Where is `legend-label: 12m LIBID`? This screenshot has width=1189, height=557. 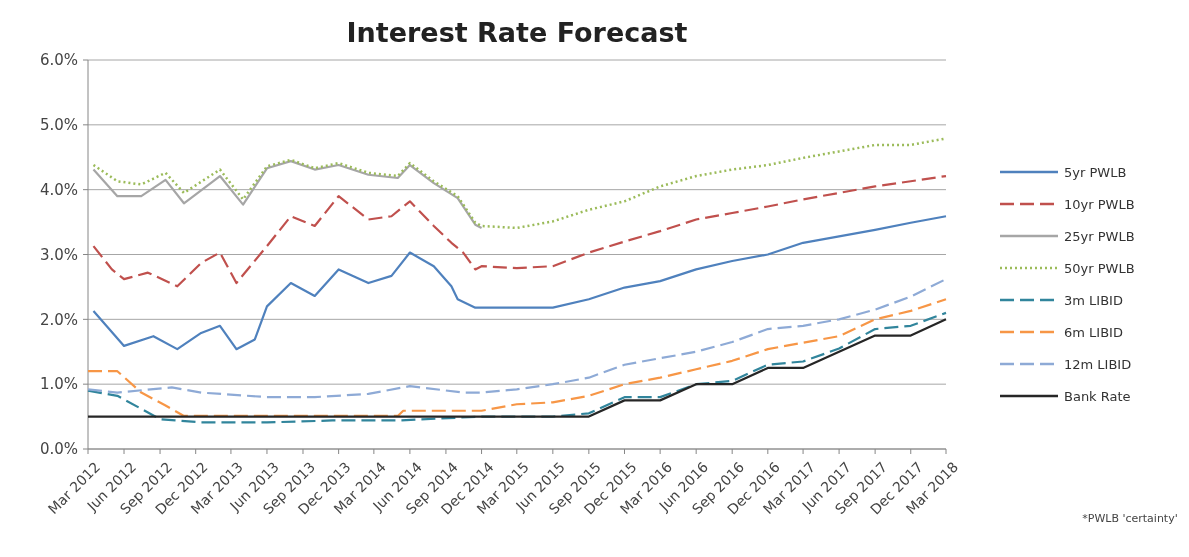
legend-label: 12m LIBID is located at coordinates (1098, 364).